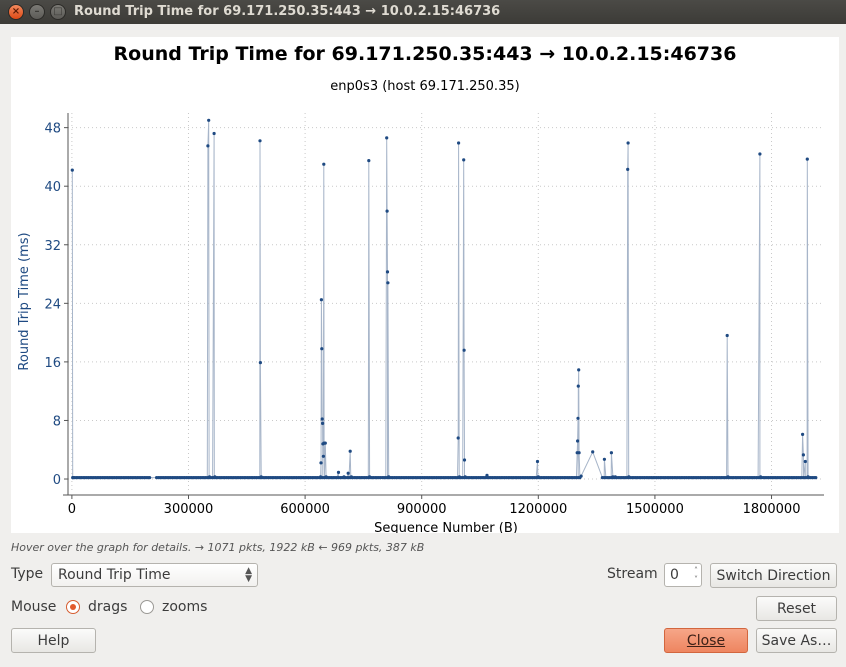  Describe the element at coordinates (114, 575) in the screenshot. I see `type-combobox-value: Round Trip Time` at that location.